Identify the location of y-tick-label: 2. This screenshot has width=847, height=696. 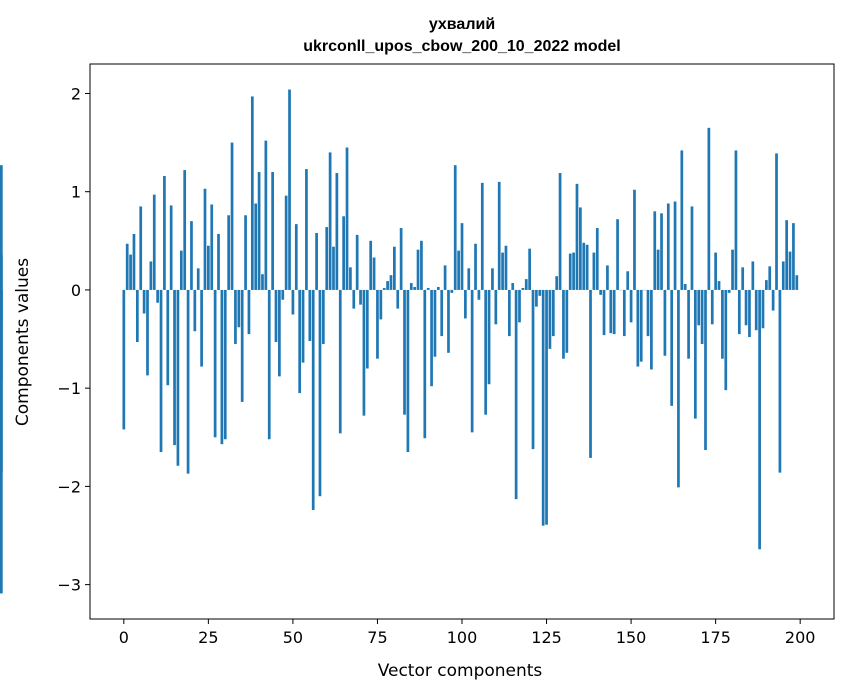
(76, 93).